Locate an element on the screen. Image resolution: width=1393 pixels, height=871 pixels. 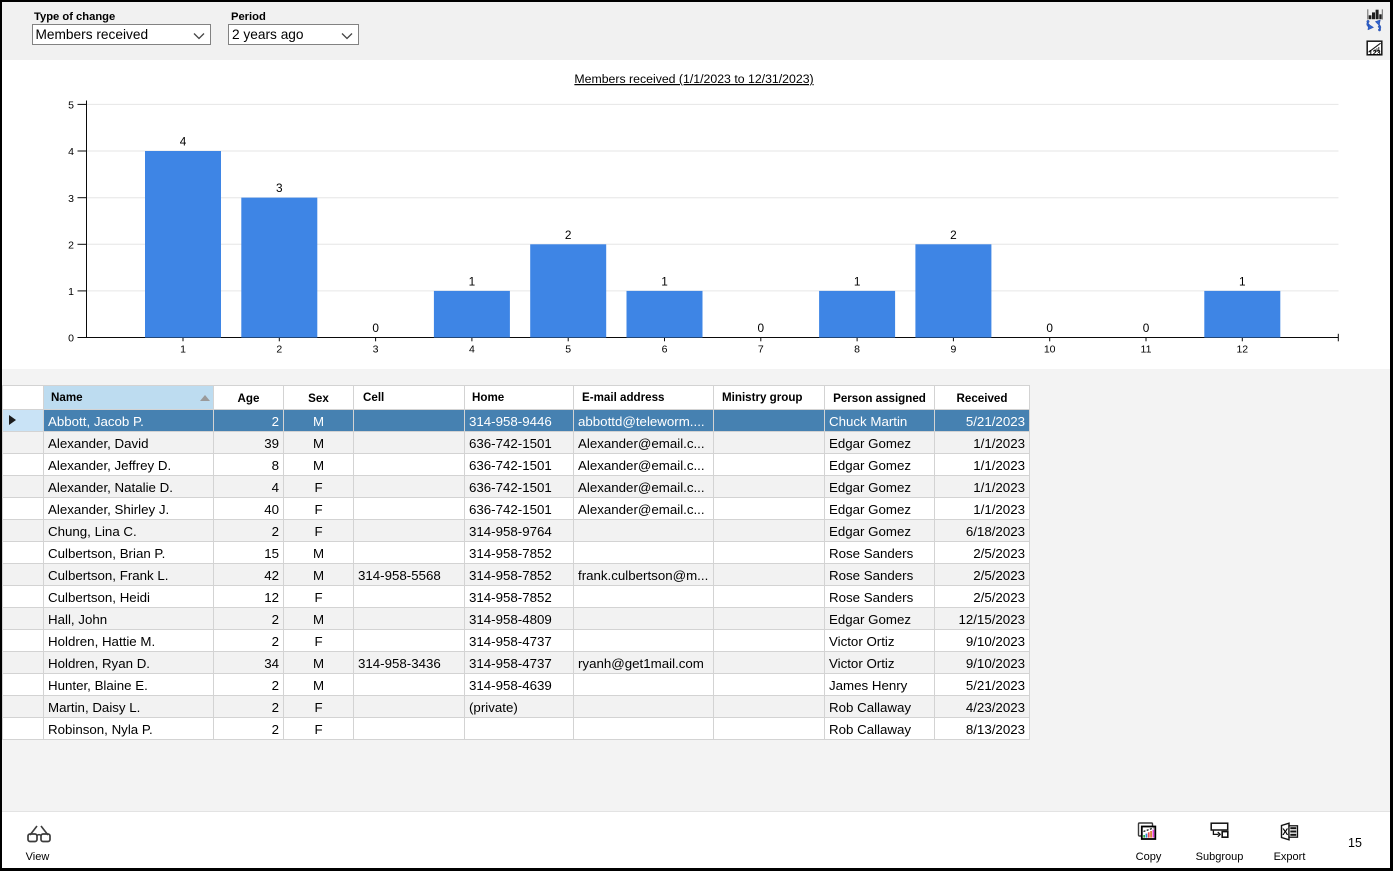
svg-text: 10 is located at coordinates (1050, 350).